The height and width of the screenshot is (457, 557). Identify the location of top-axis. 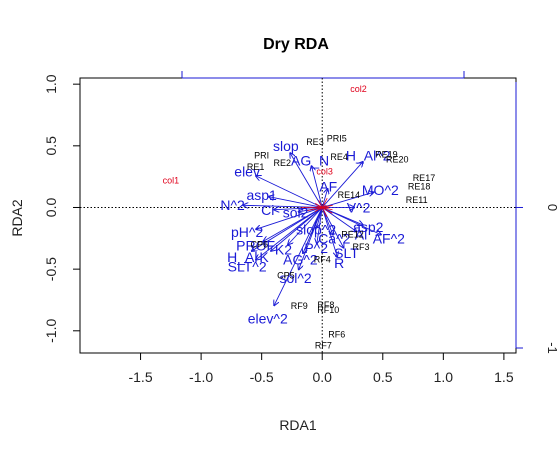
(323, 74).